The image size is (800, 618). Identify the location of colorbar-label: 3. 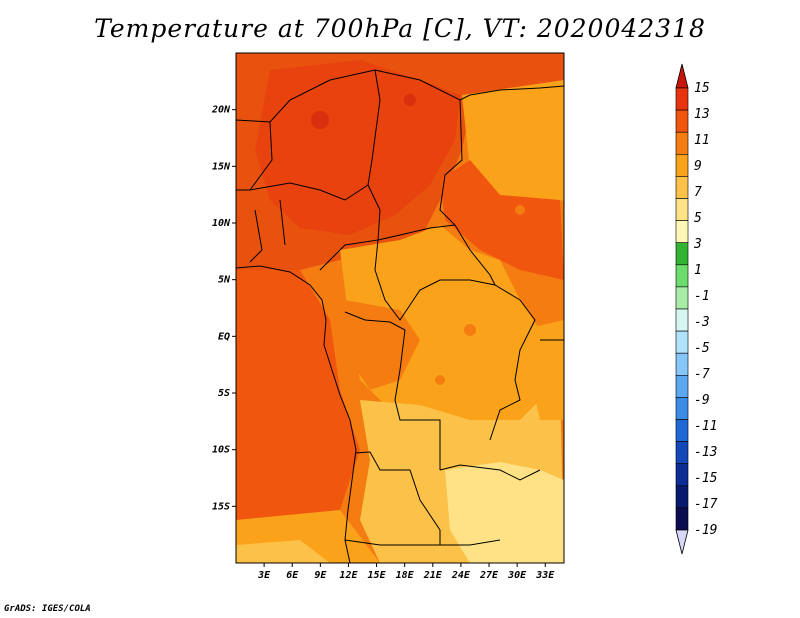
(697, 244).